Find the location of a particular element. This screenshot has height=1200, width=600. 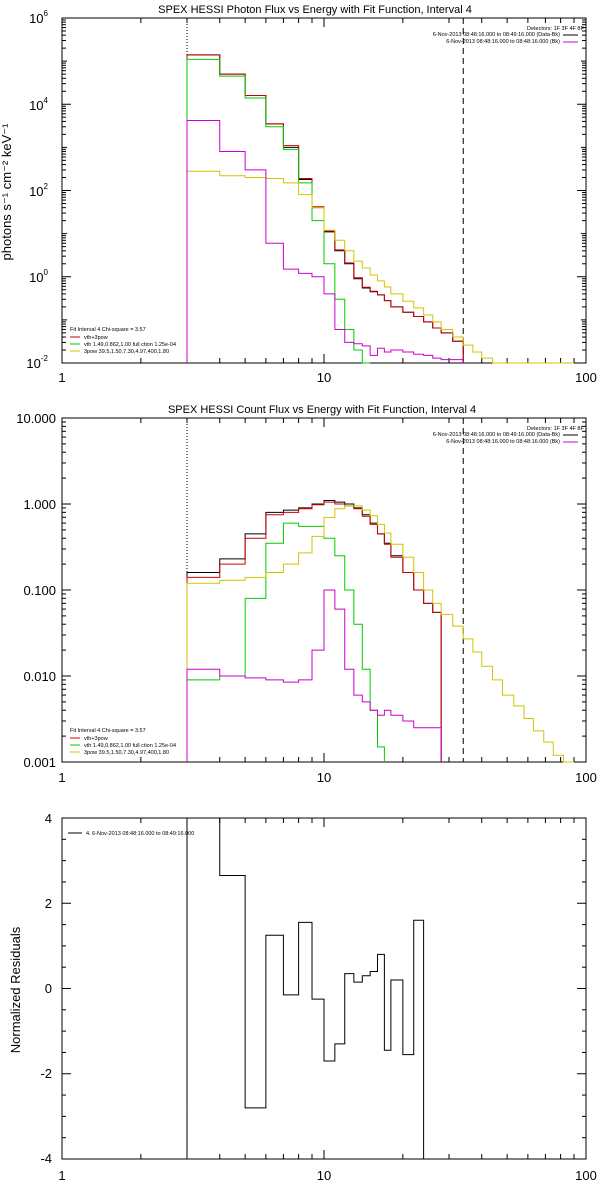

ytick-label: 0.100 is located at coordinates (39, 590).